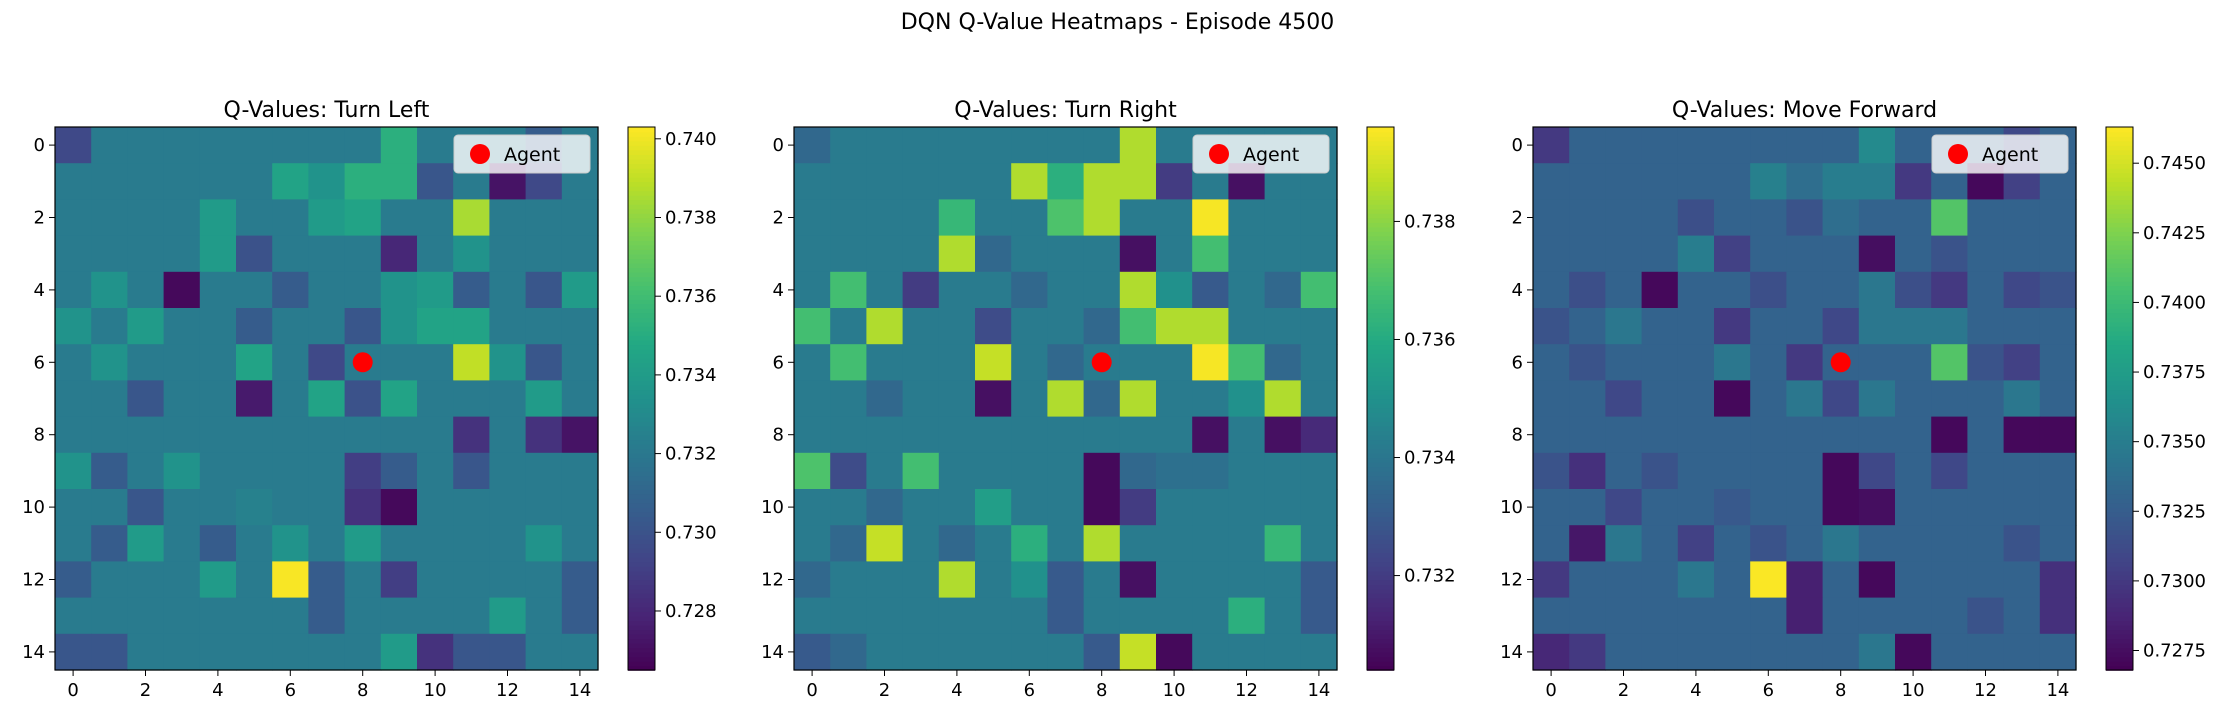 The width and height of the screenshot is (2235, 724). I want to click on y-tick-label: 8, so click(39, 435).